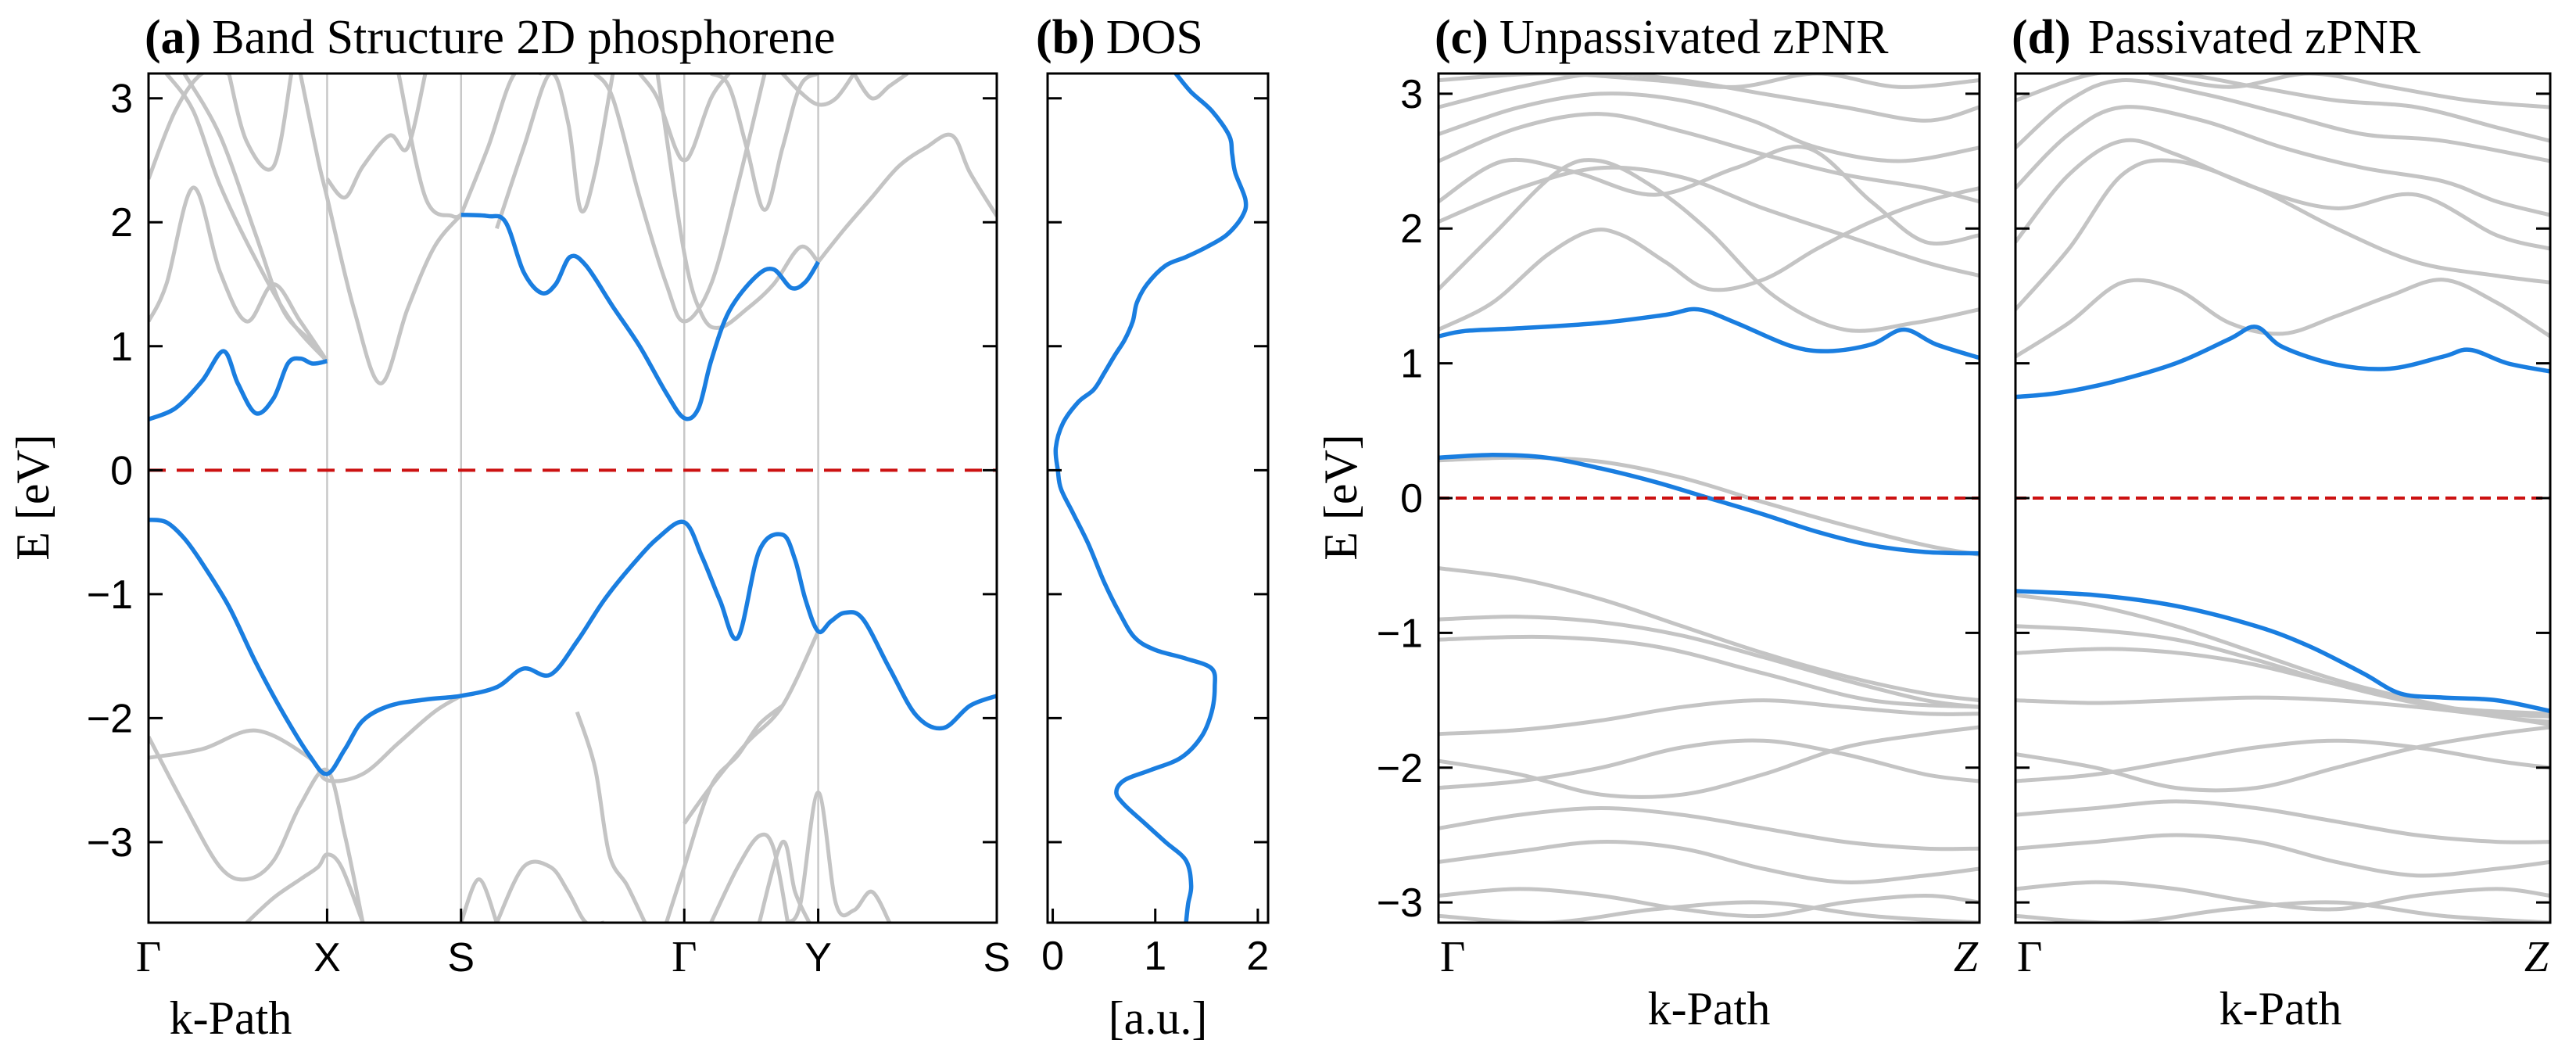 This screenshot has height=1047, width=2576. I want to click on panel-a-xlabel: k-Path, so click(231, 1018).